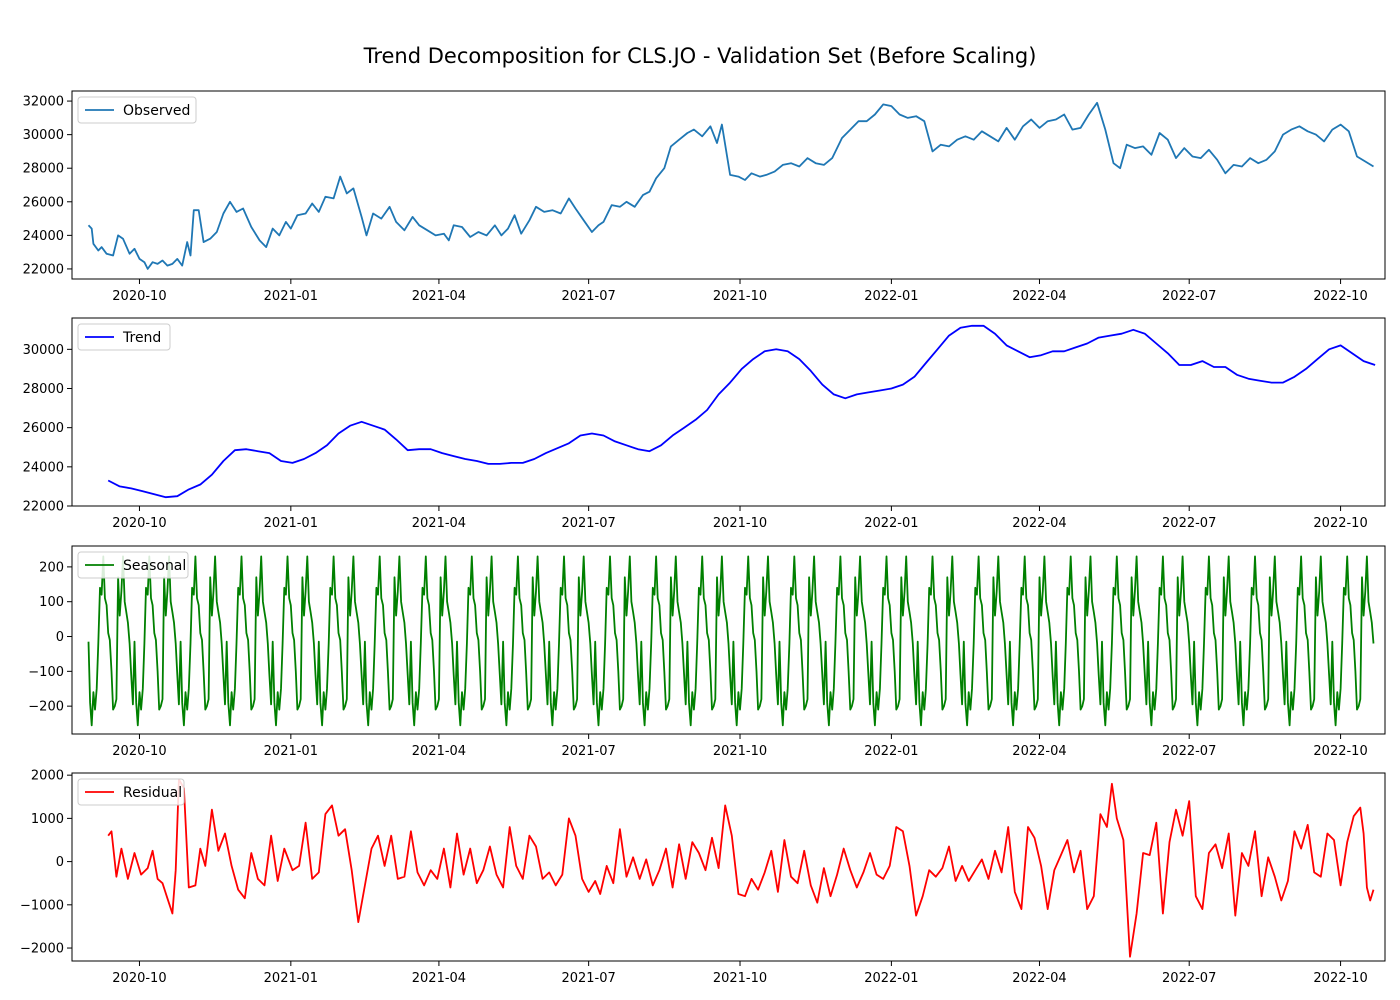 This screenshot has width=1400, height=1000. What do you see at coordinates (1340, 296) in the screenshot?
I see `observed-x-tick-label: 2022-10` at bounding box center [1340, 296].